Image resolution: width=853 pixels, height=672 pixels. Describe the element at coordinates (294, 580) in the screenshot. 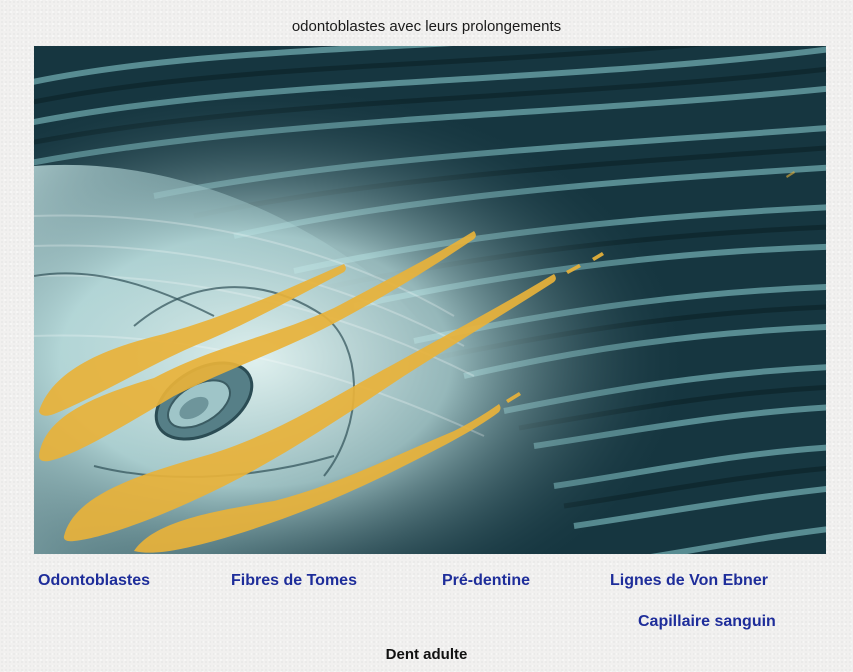

I see `label-fibres-de-tomes: Fibres de Tomes` at that location.